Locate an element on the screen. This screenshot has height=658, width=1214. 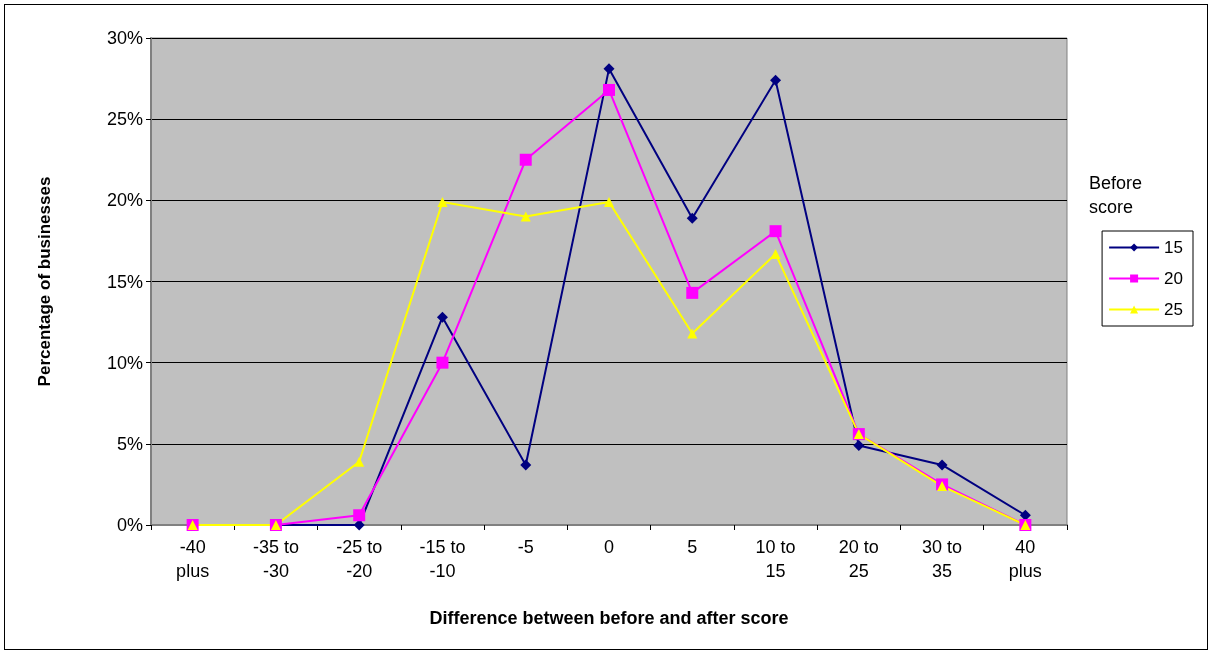
x-tick-label: 20 to 25 is located at coordinates (858, 559).